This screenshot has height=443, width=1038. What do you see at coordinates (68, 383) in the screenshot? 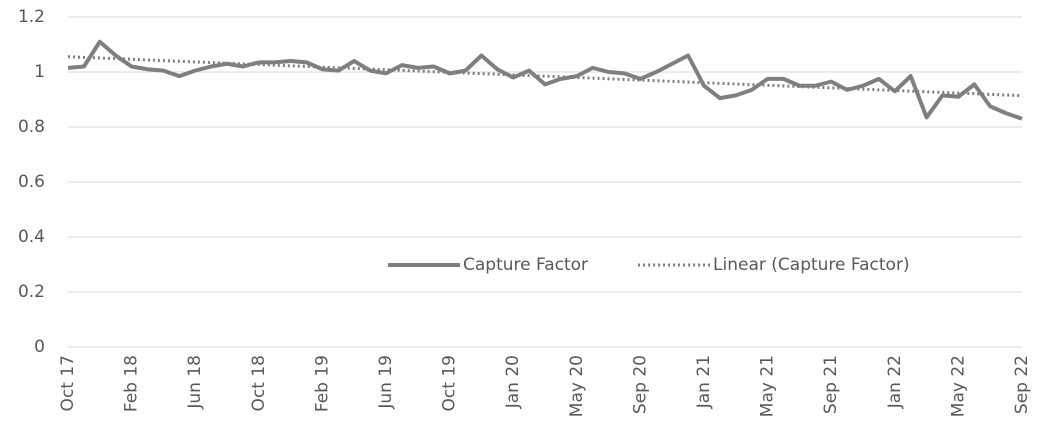
I see `x-tick-label: Oct 17` at bounding box center [68, 383].